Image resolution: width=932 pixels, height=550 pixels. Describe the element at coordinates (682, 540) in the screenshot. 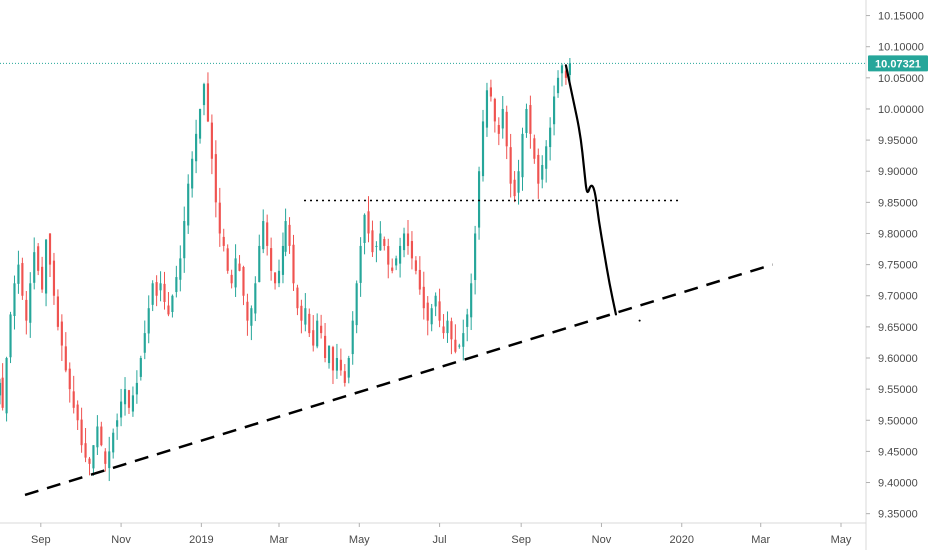

I see `x-tick-label: 2020` at that location.